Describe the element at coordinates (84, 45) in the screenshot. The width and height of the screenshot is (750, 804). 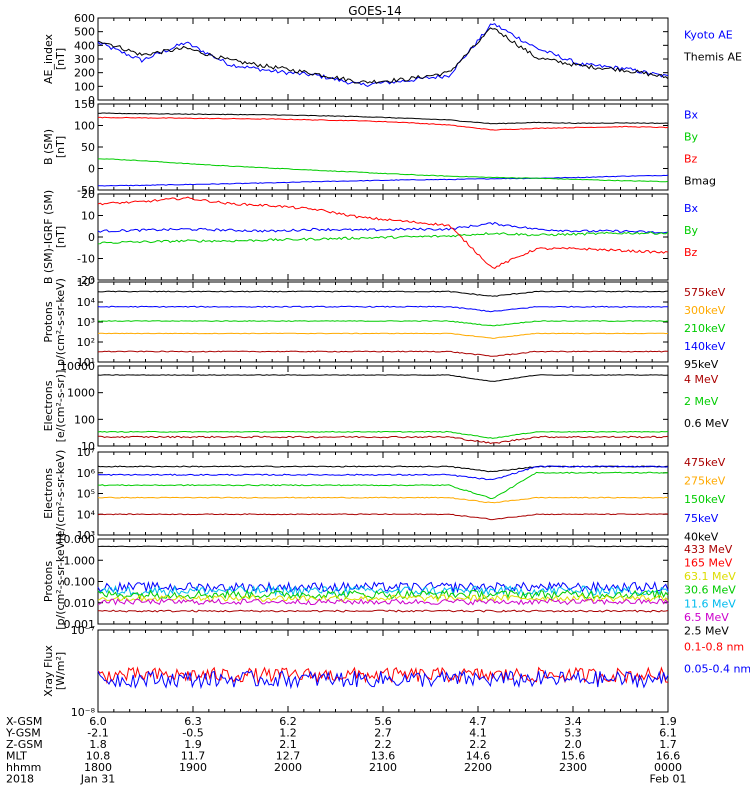
I see `y-tick-label: 400` at that location.